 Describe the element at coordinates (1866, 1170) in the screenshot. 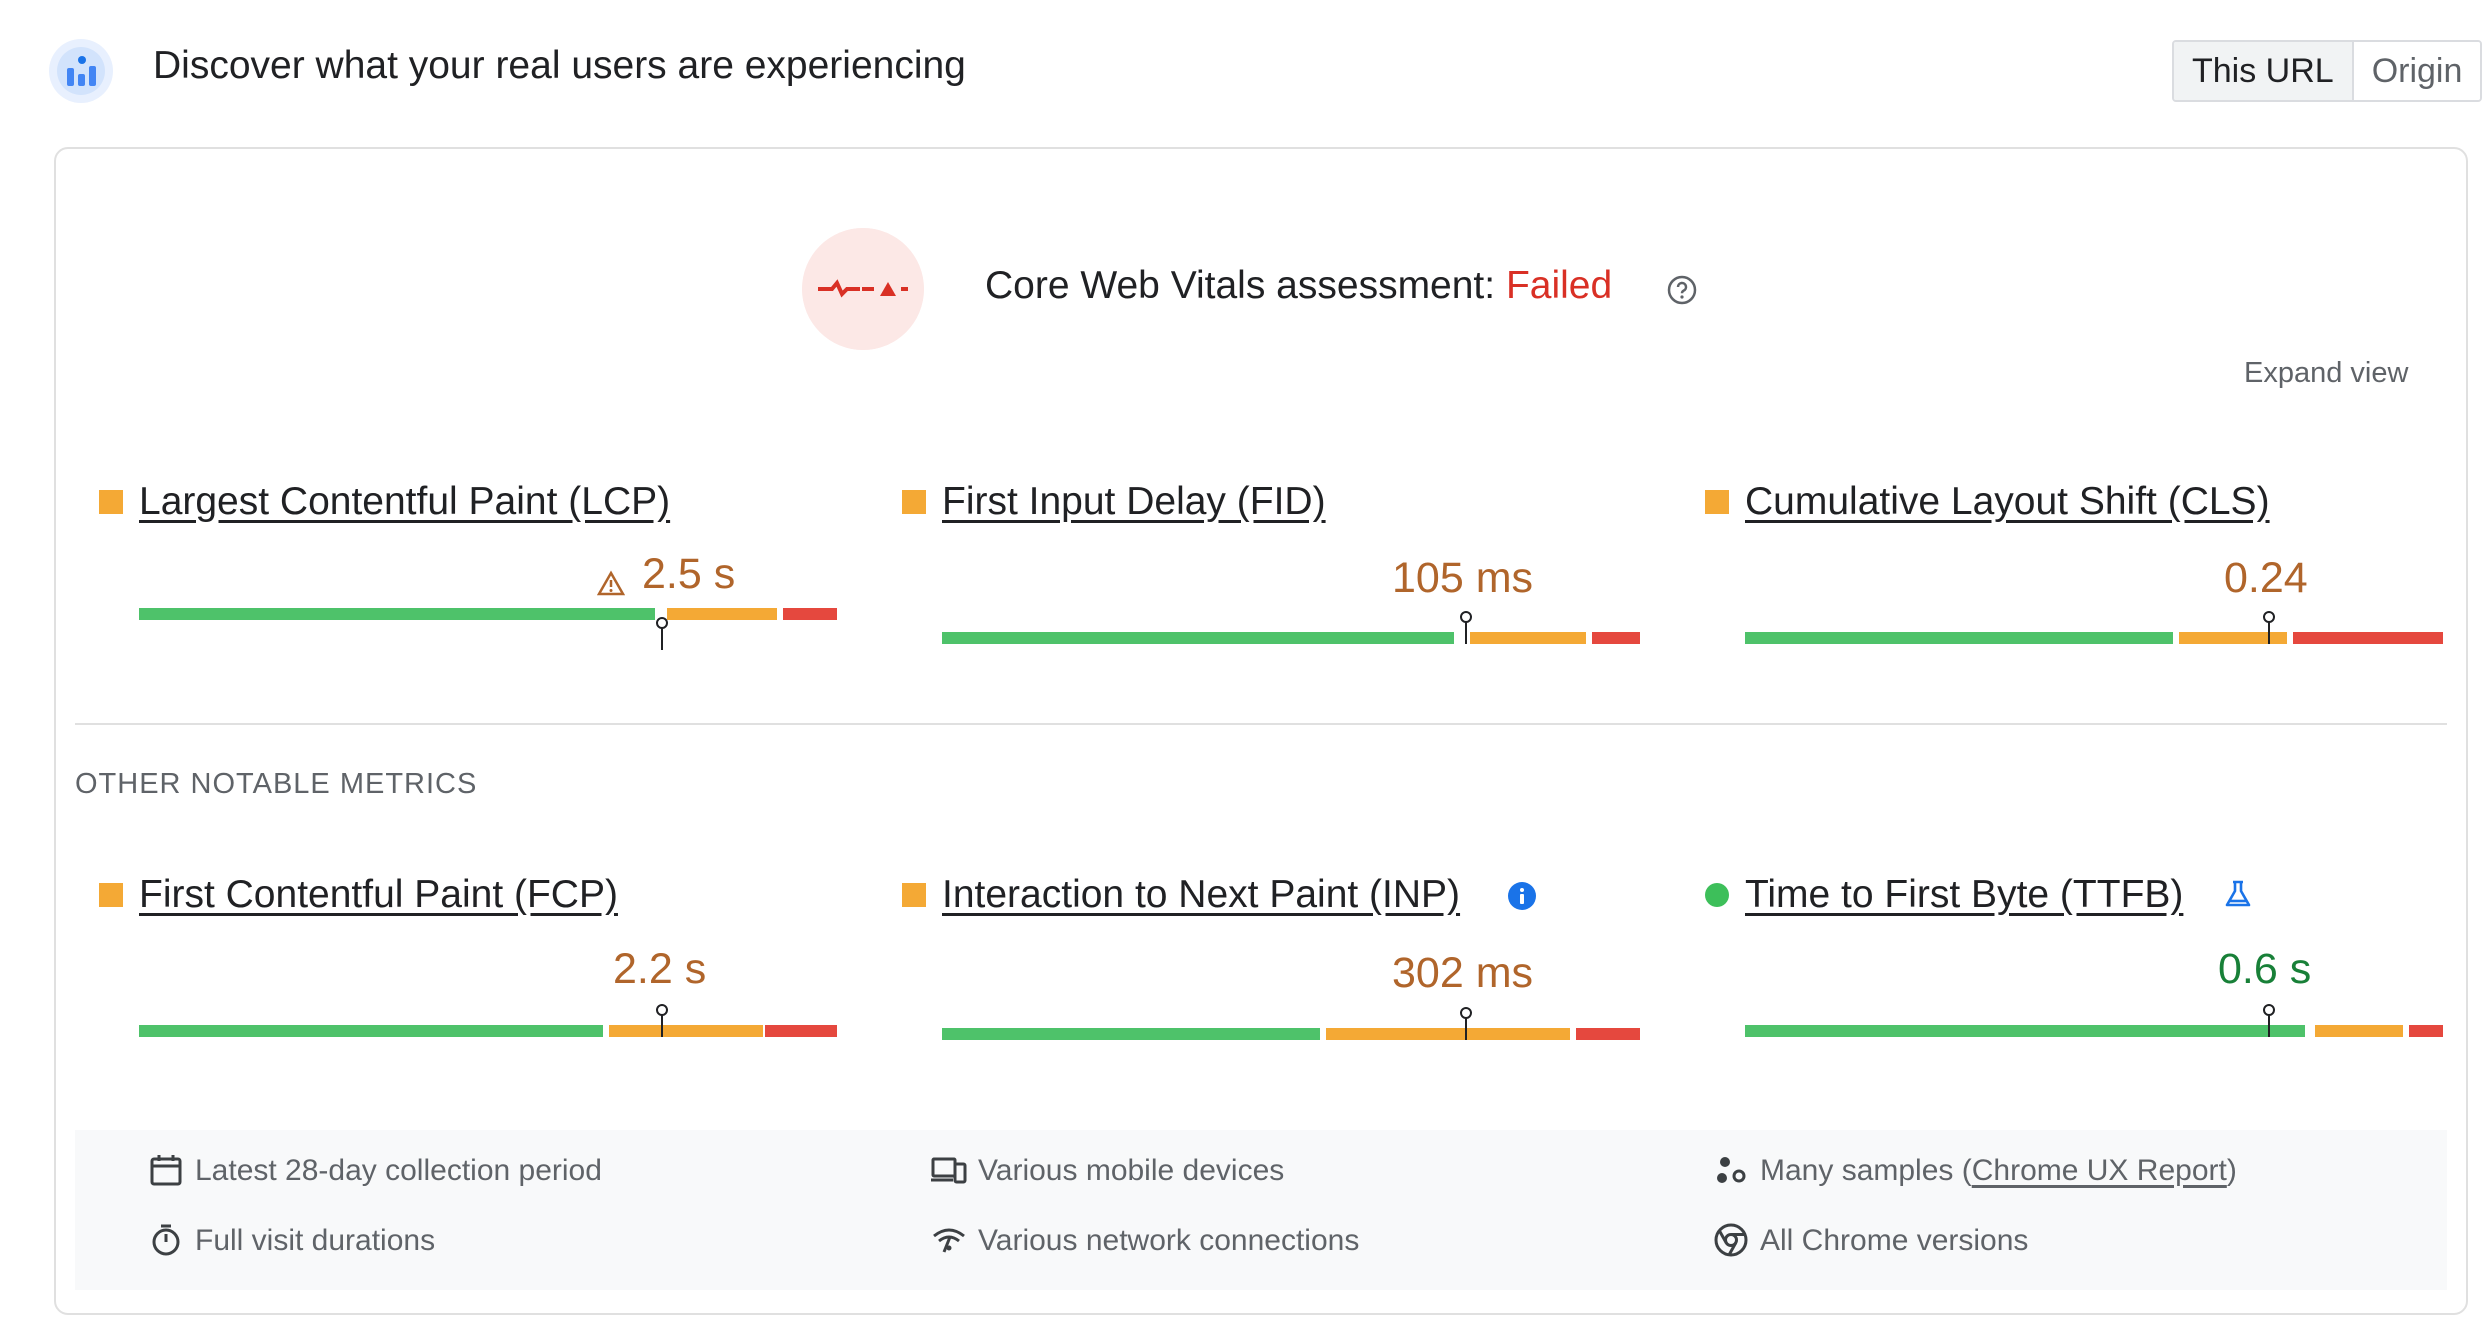

I see `samples-prefix: Many samples (` at that location.